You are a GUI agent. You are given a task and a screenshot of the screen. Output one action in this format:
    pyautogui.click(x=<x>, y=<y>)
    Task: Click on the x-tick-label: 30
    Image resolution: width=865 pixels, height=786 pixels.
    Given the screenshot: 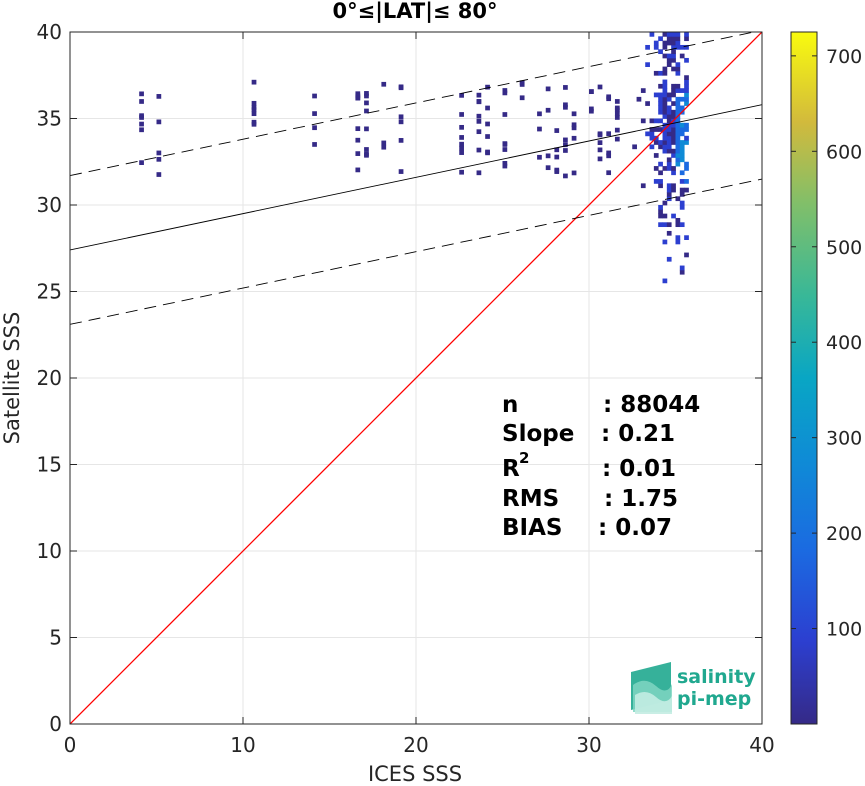 What is the action you would take?
    pyautogui.click(x=588, y=745)
    